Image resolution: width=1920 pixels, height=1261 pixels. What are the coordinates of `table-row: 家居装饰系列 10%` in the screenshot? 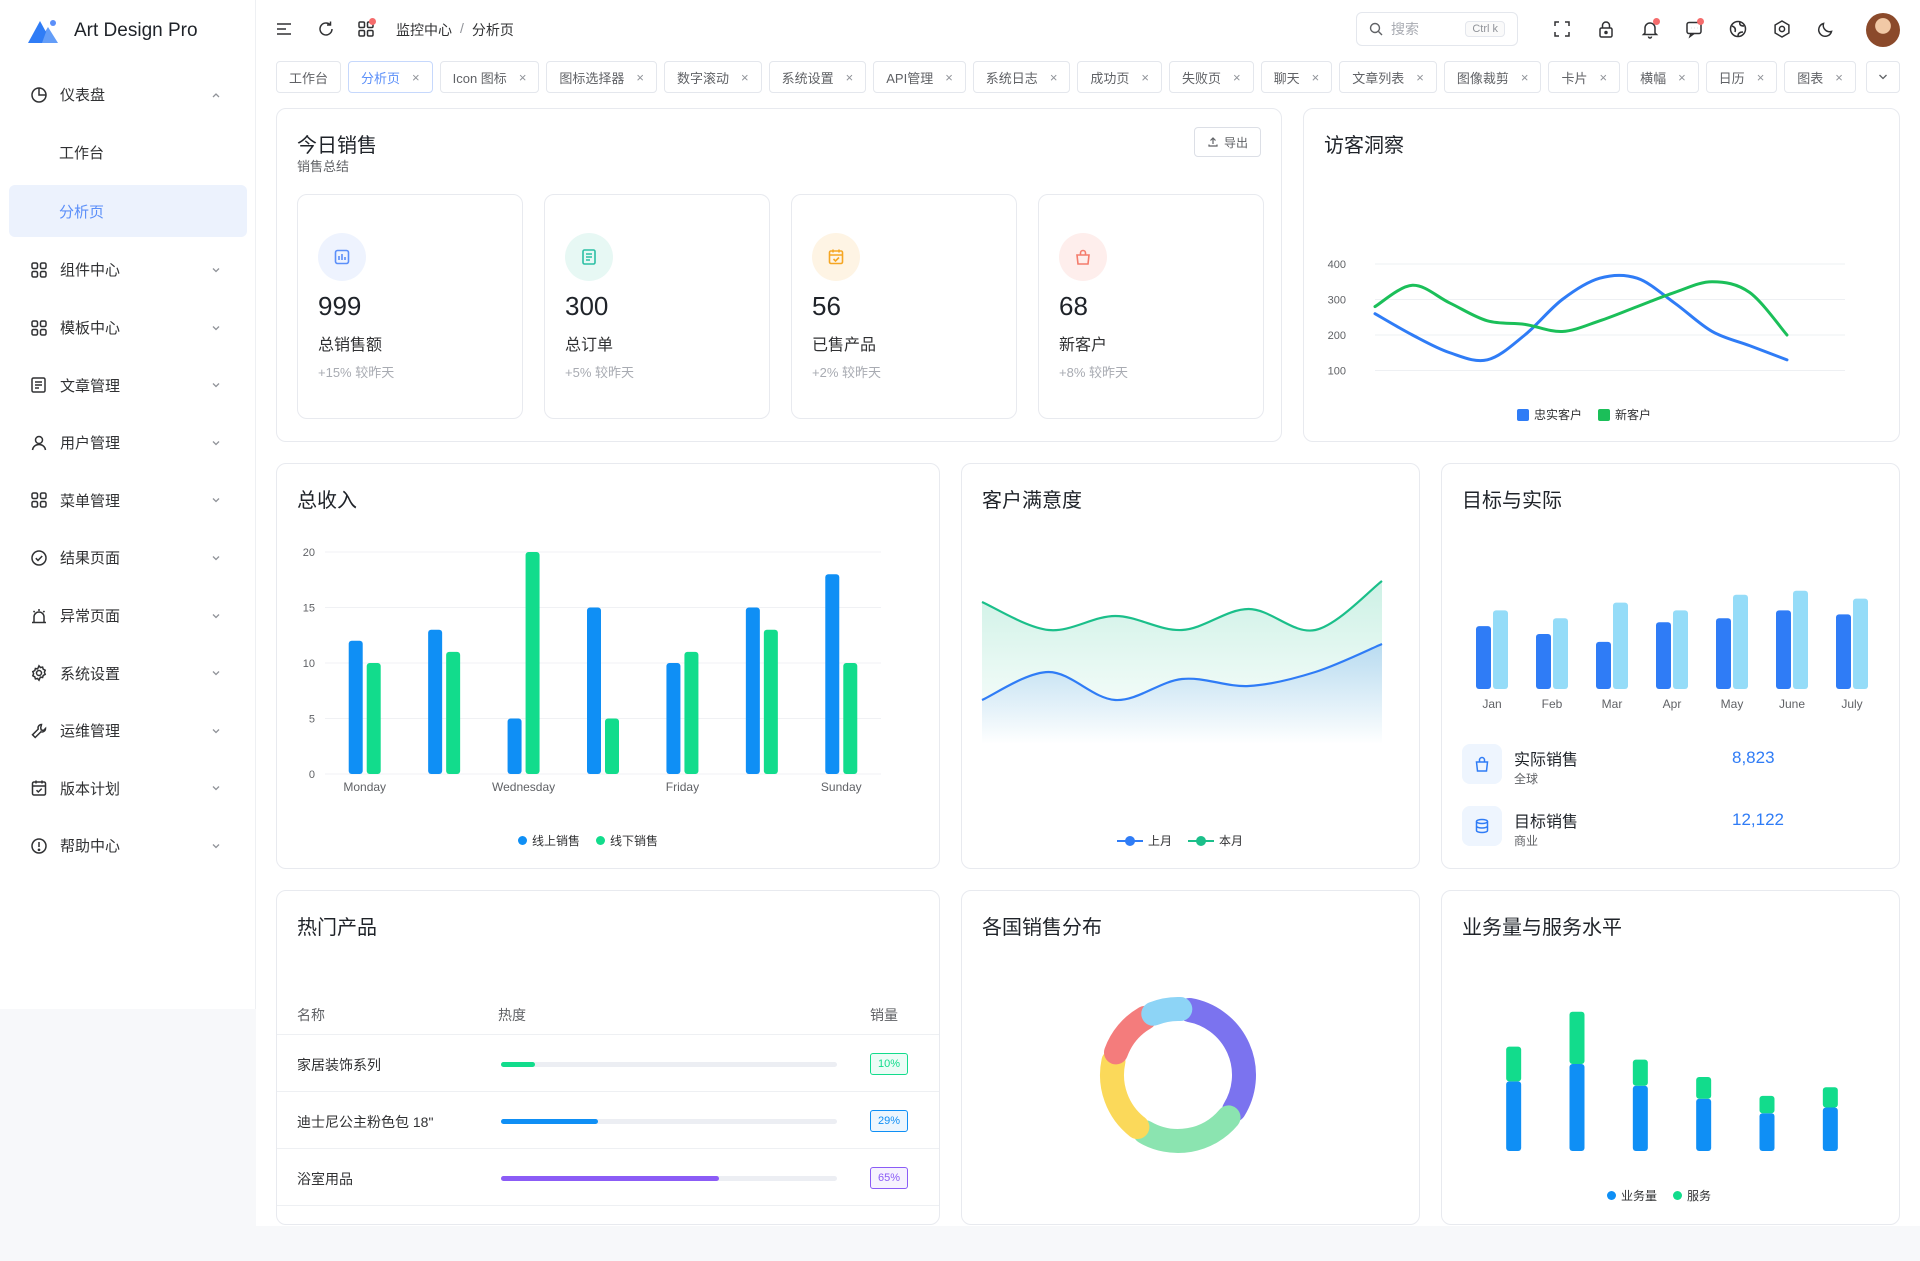 It's located at (608, 1063).